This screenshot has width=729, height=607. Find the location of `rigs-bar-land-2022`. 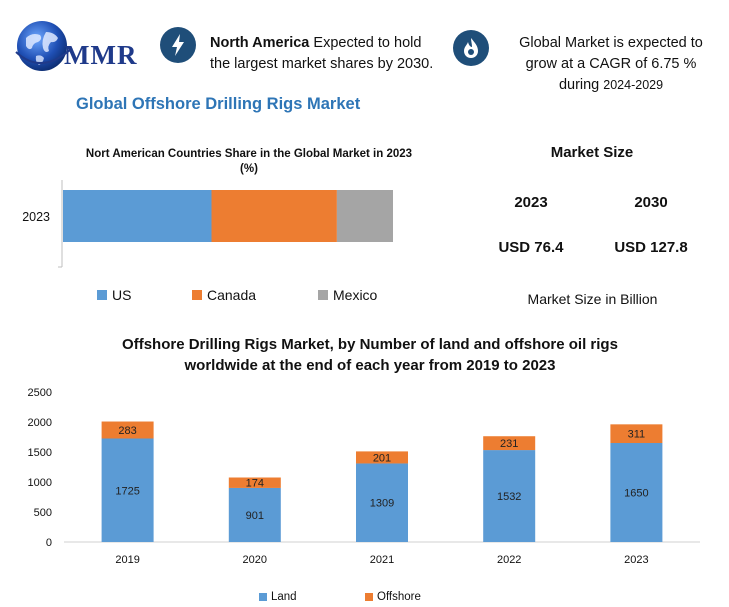

rigs-bar-land-2022 is located at coordinates (509, 496).